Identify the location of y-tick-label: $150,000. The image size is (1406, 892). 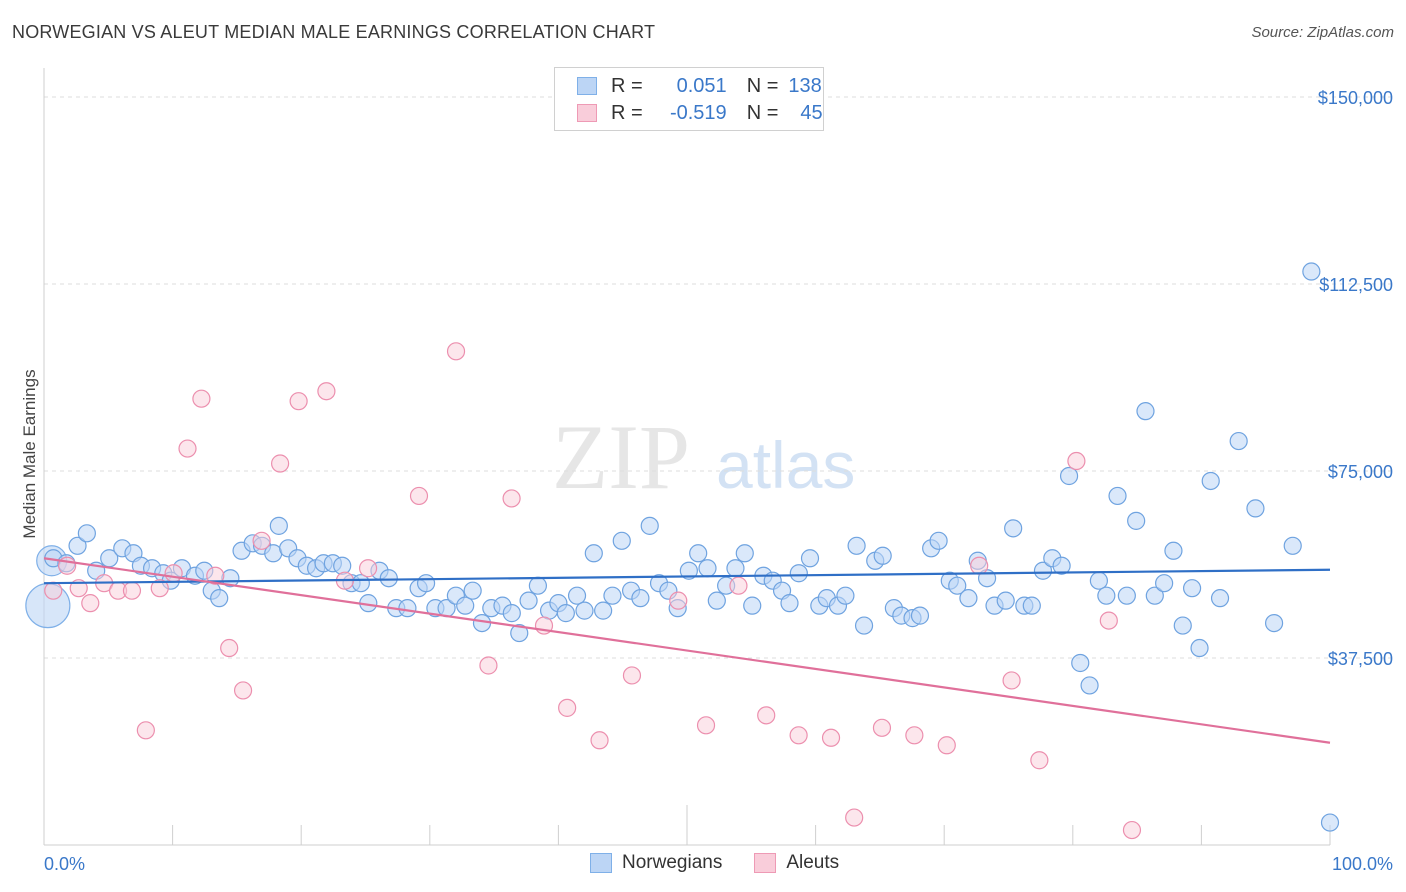
(1355, 98).